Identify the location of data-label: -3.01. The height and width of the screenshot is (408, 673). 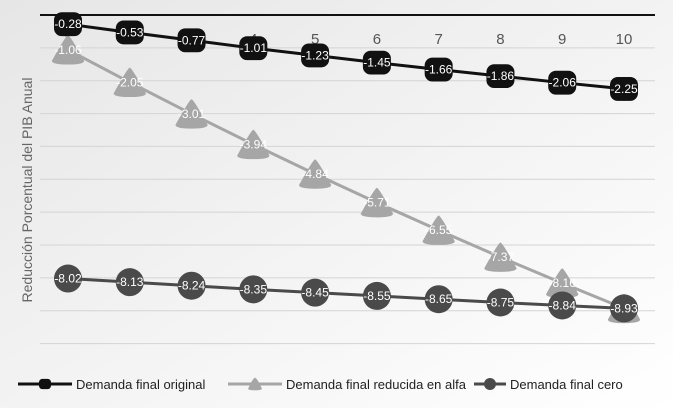
(192, 114).